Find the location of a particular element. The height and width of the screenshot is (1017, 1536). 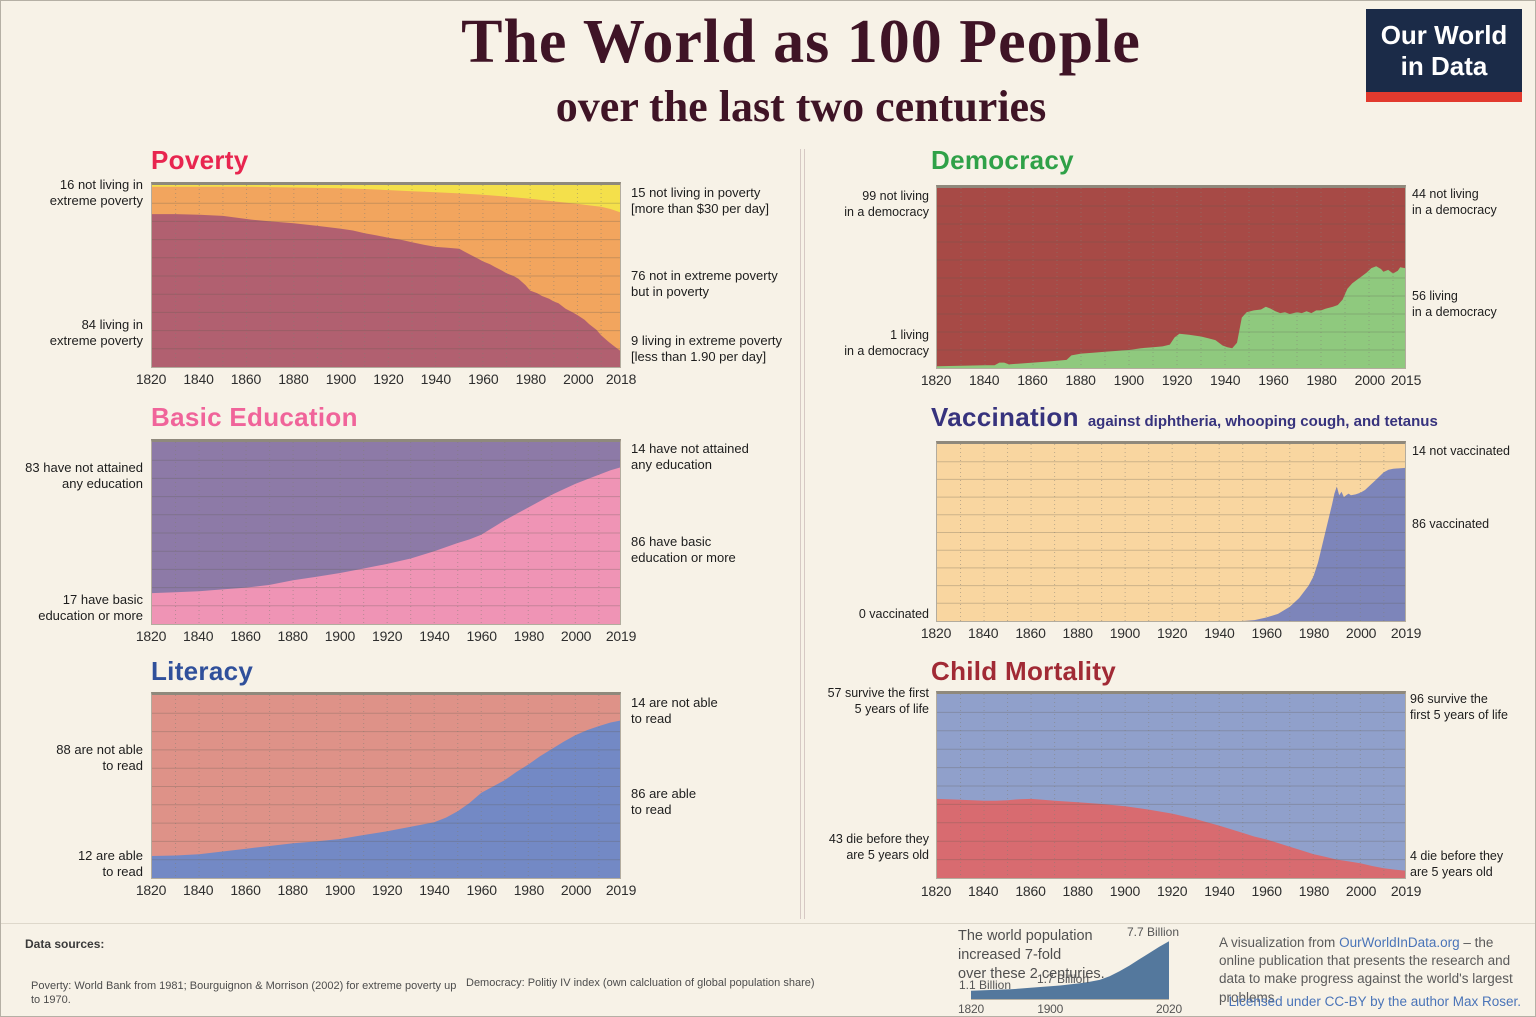

vaccination-chart is located at coordinates (1171, 531).